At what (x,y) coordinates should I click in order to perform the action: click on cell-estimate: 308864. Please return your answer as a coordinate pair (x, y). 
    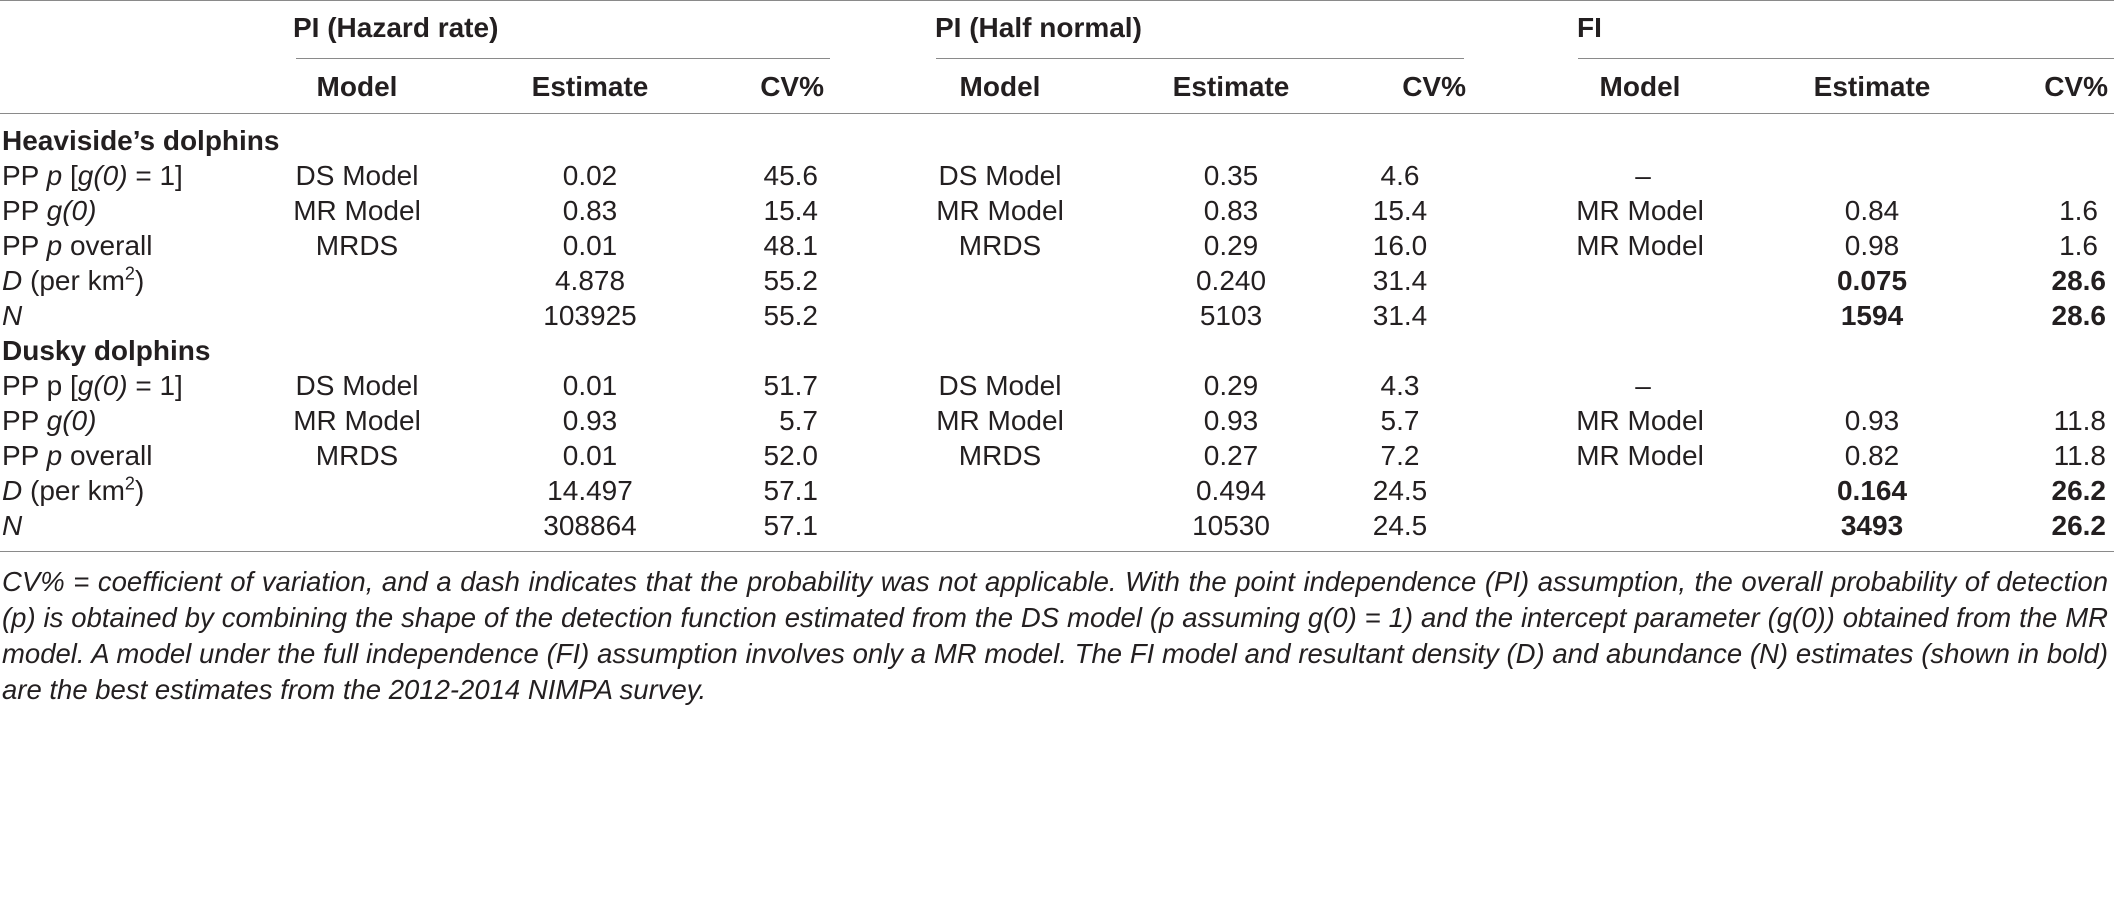
    Looking at the image, I should click on (590, 525).